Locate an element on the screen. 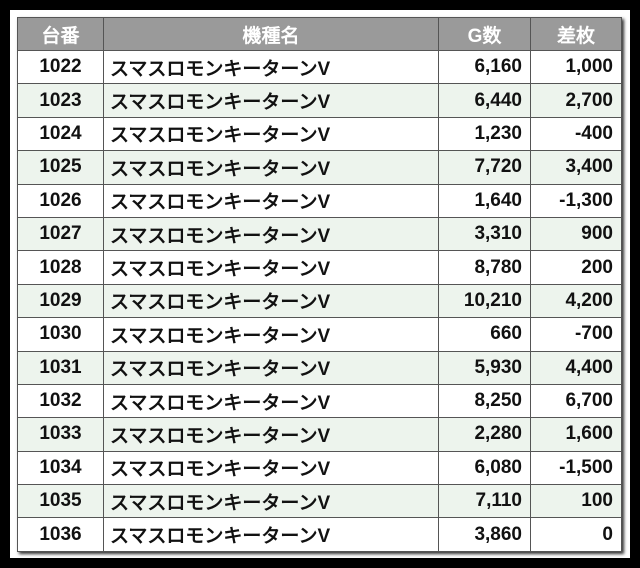 The width and height of the screenshot is (640, 568). table-row: 1031 スマスロモンキーターンV 5,930 4,400 is located at coordinates (319, 367).